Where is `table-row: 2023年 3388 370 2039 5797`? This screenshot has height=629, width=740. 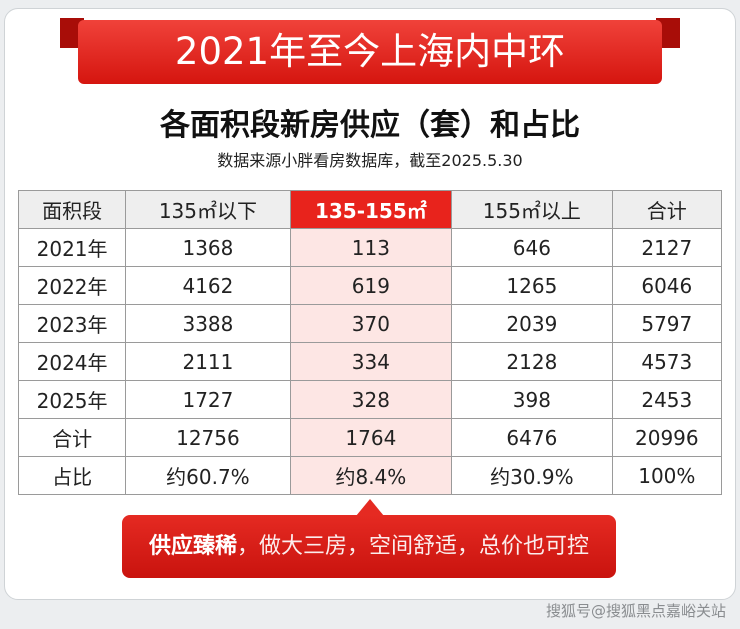
table-row: 2023年 3388 370 2039 5797 is located at coordinates (370, 323).